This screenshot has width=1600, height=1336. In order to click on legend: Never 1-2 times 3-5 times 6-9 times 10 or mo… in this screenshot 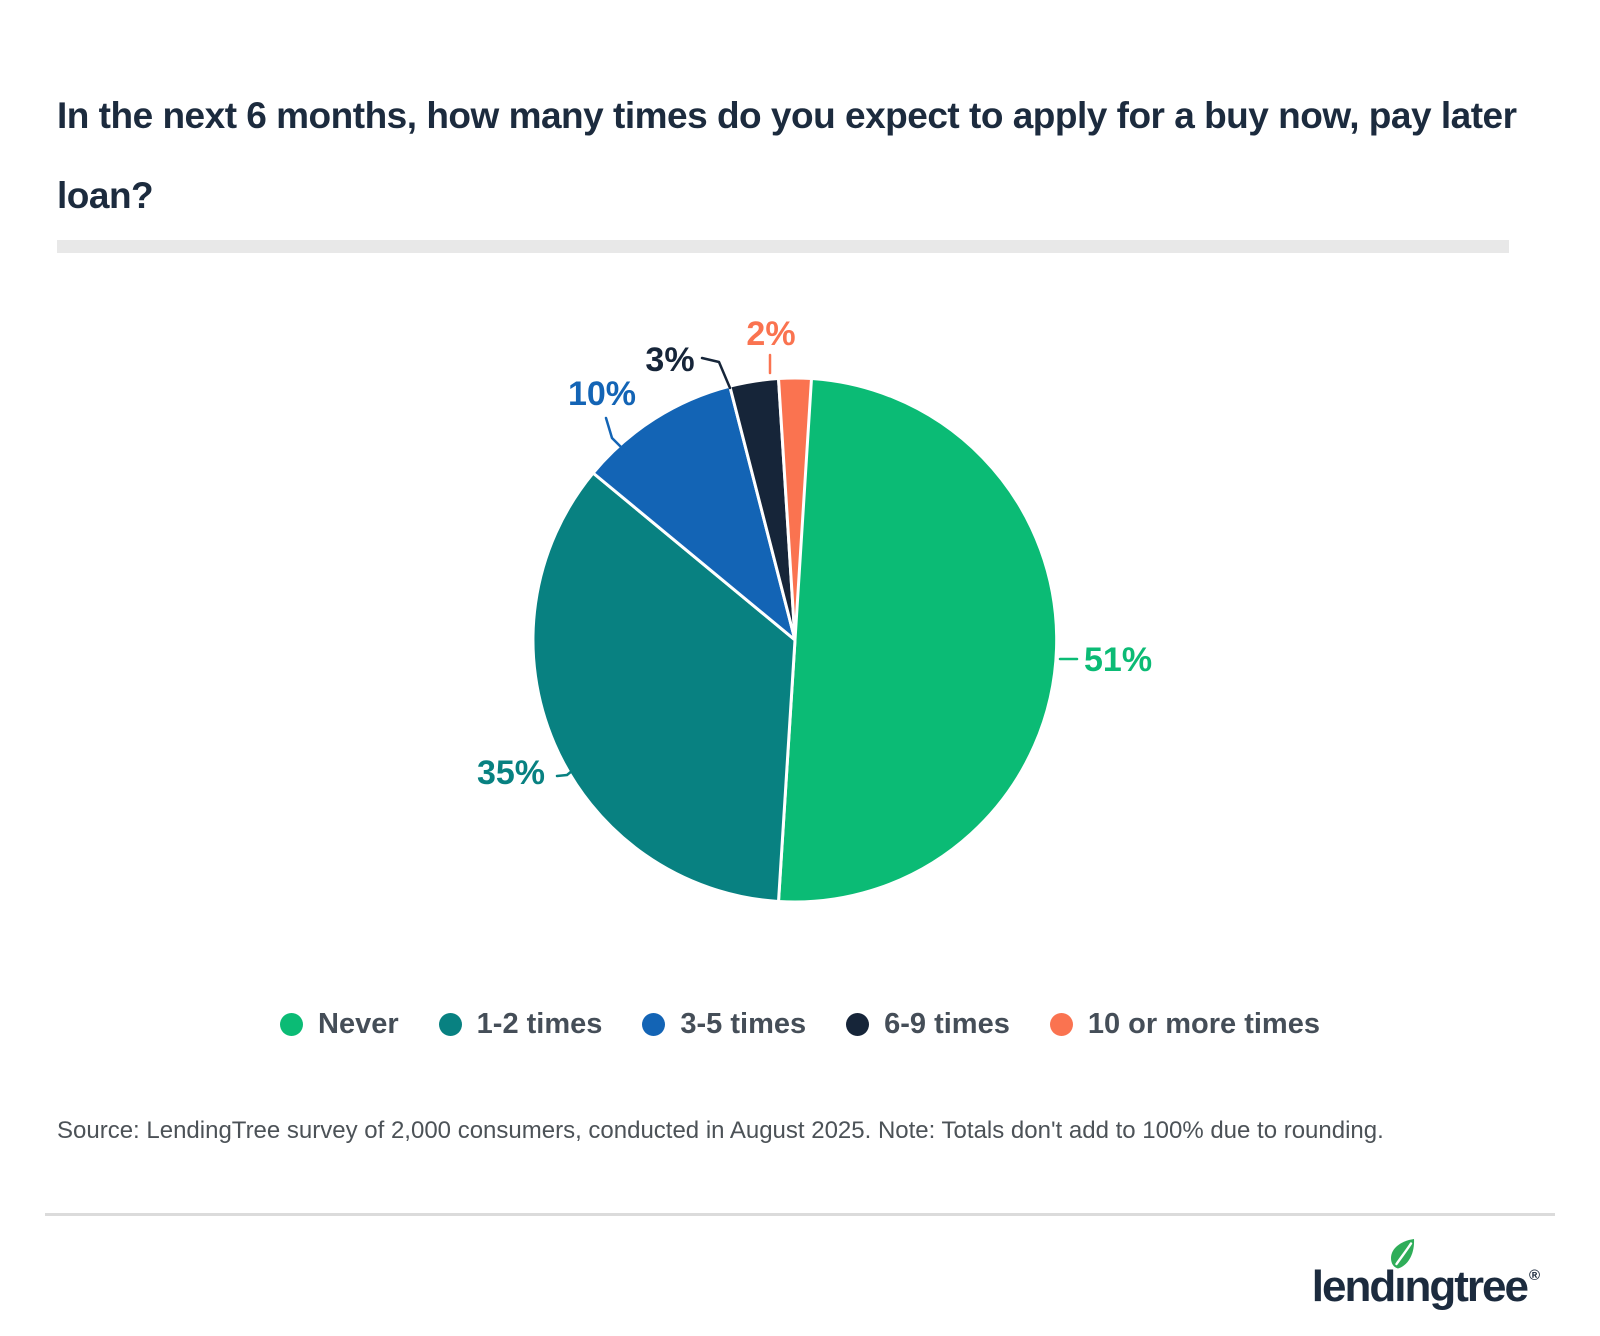, I will do `click(800, 1024)`.